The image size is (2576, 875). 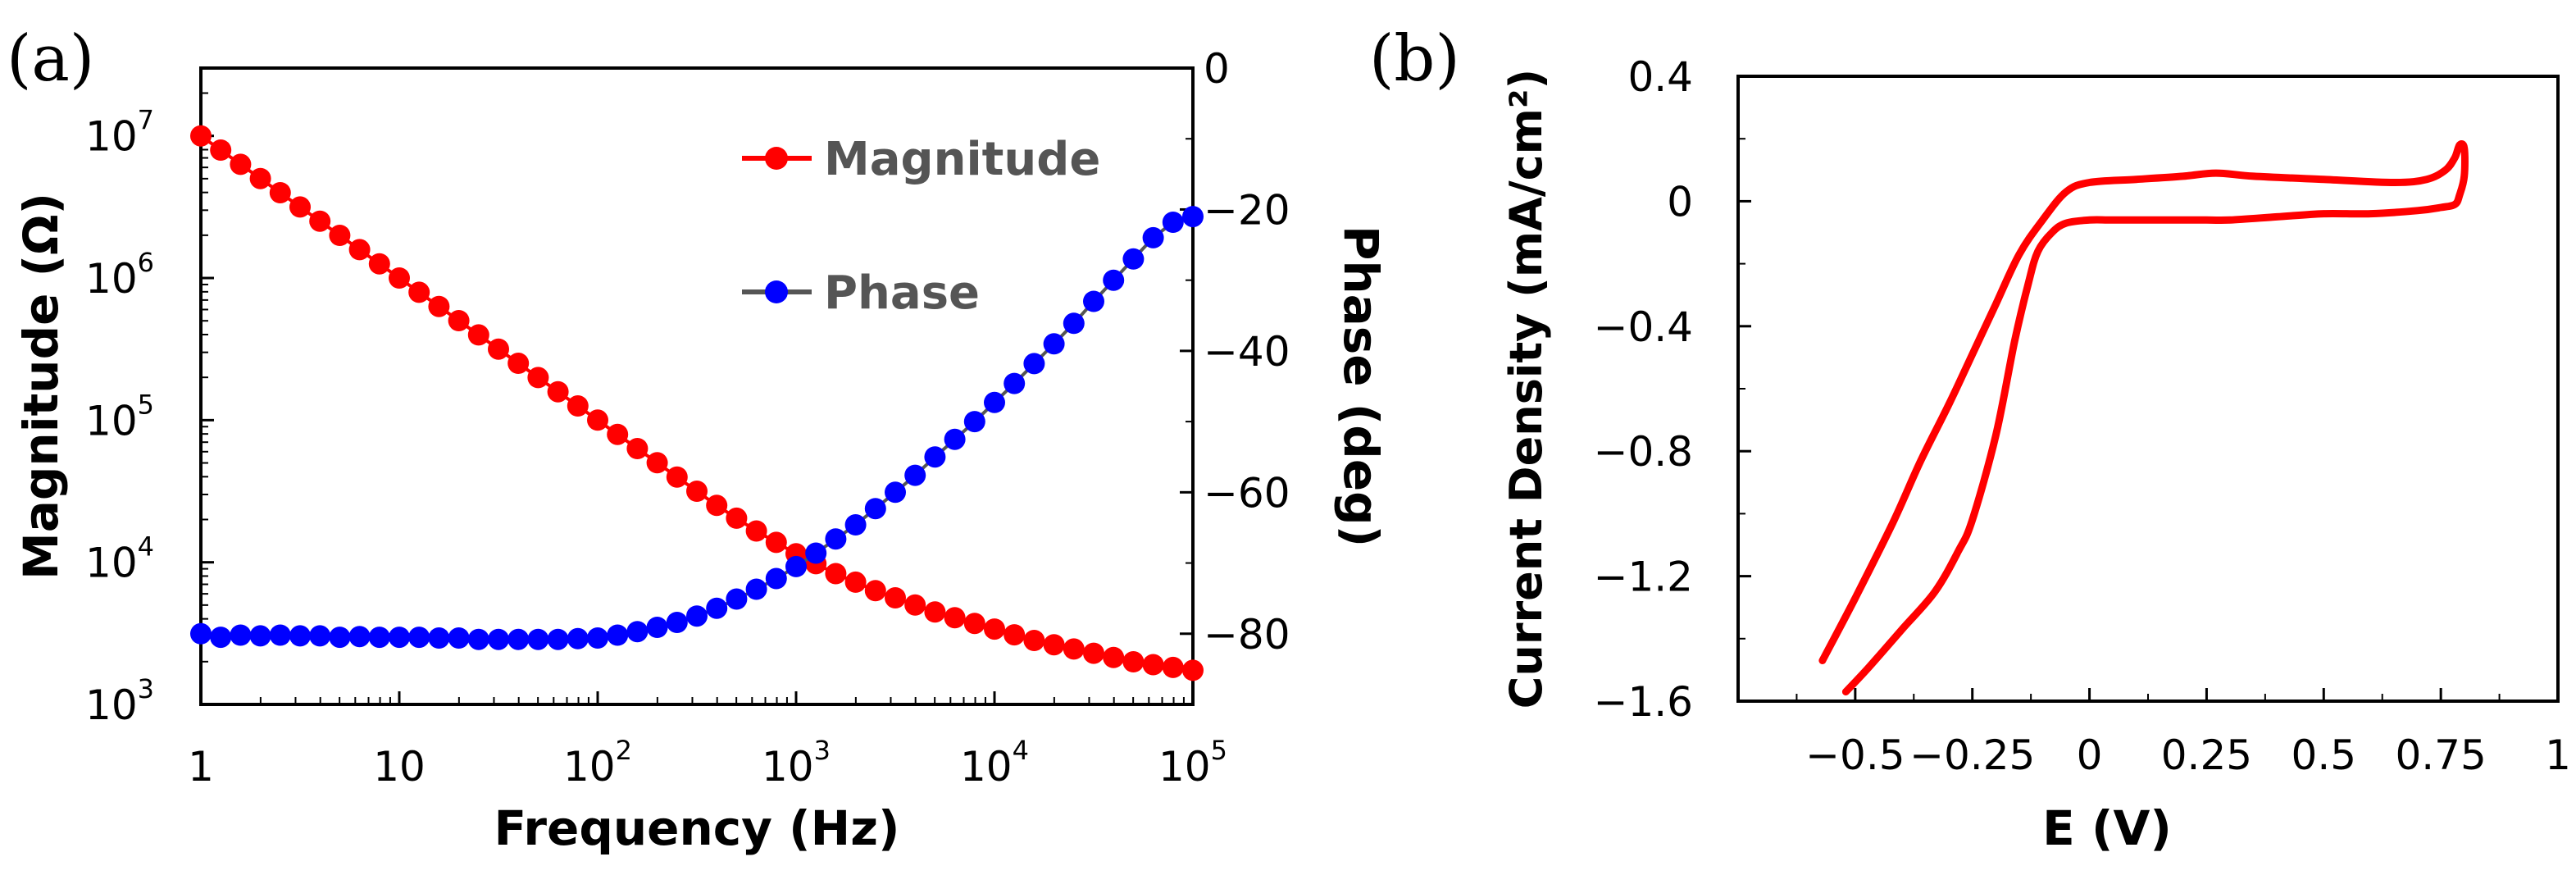 I want to click on panel-a-y-tick-label: 10³, so click(x=119, y=701).